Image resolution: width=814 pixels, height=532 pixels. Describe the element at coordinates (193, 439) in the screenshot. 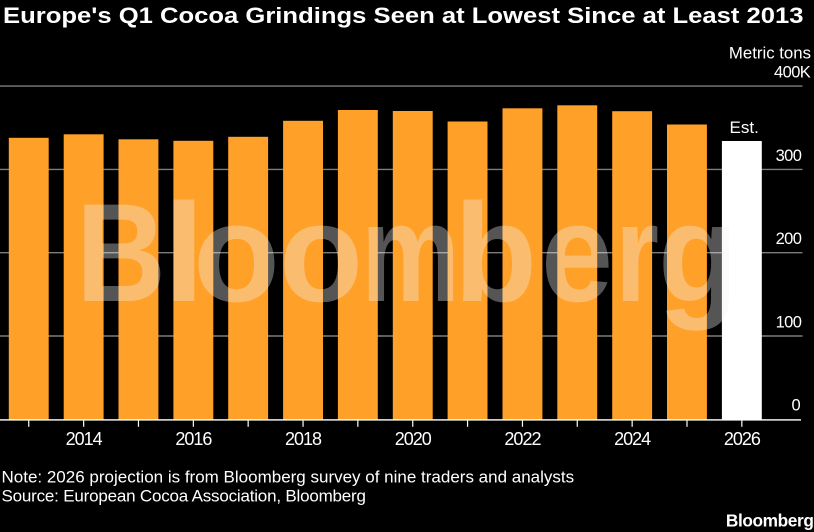

I see `svg-text: 2016` at that location.